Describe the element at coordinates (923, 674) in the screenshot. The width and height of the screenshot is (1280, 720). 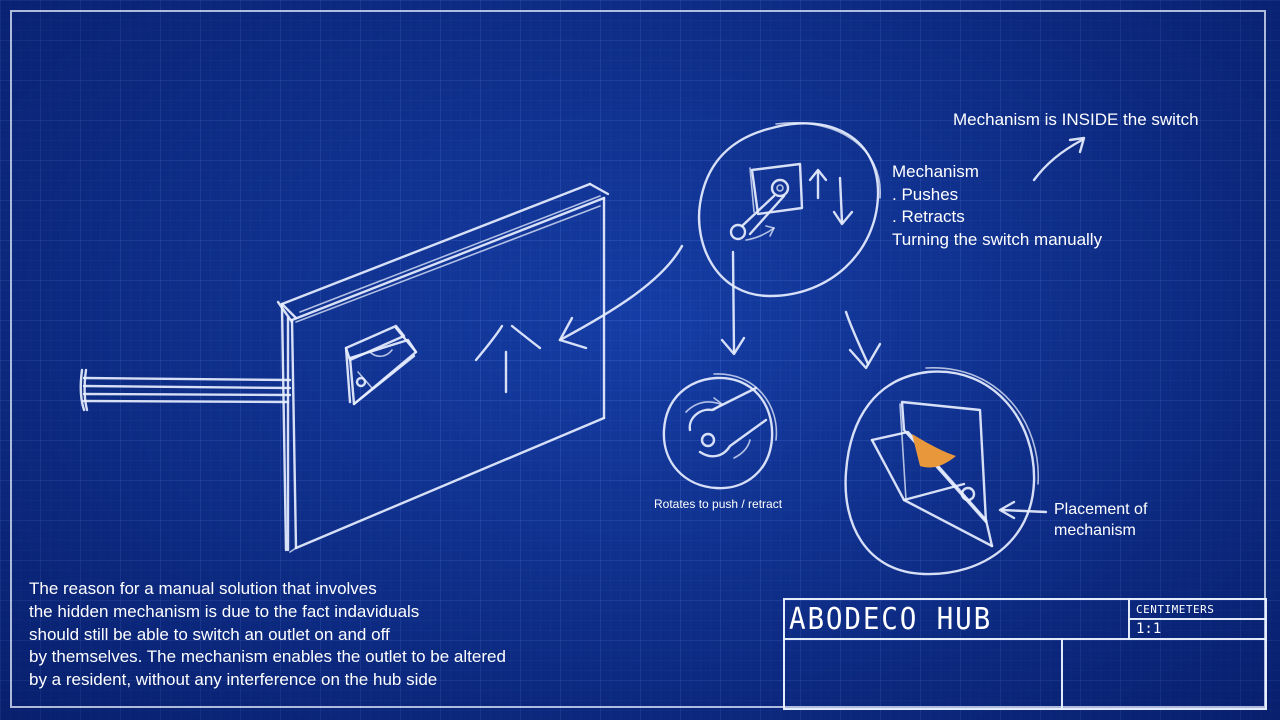
I see `title-block-empty-cell-left` at that location.